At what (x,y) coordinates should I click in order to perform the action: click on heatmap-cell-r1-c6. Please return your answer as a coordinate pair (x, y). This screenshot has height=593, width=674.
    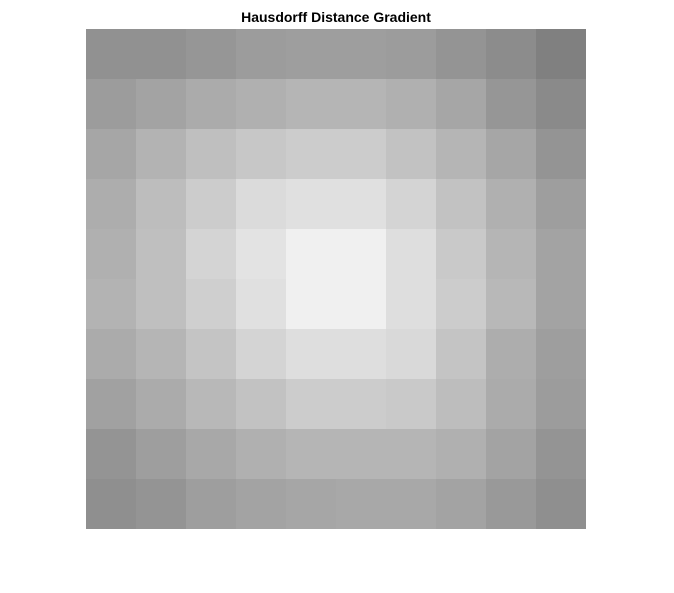
    Looking at the image, I should click on (361, 54).